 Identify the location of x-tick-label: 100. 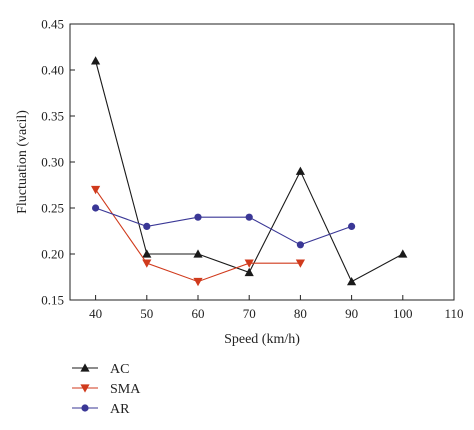
(403, 313).